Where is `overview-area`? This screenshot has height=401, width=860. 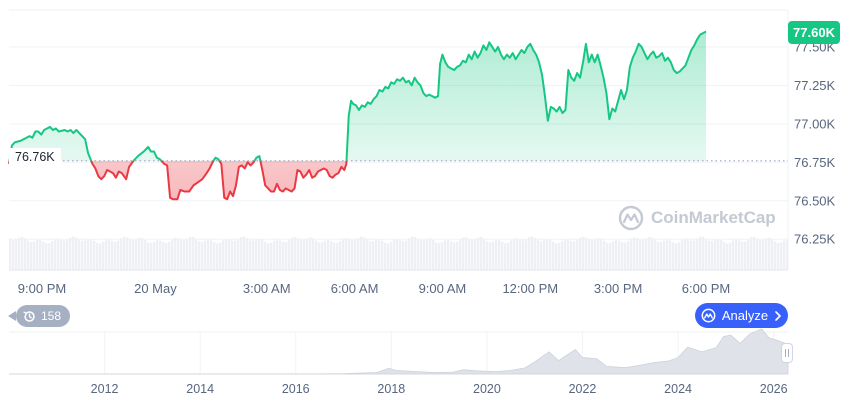
overview-area is located at coordinates (398, 351).